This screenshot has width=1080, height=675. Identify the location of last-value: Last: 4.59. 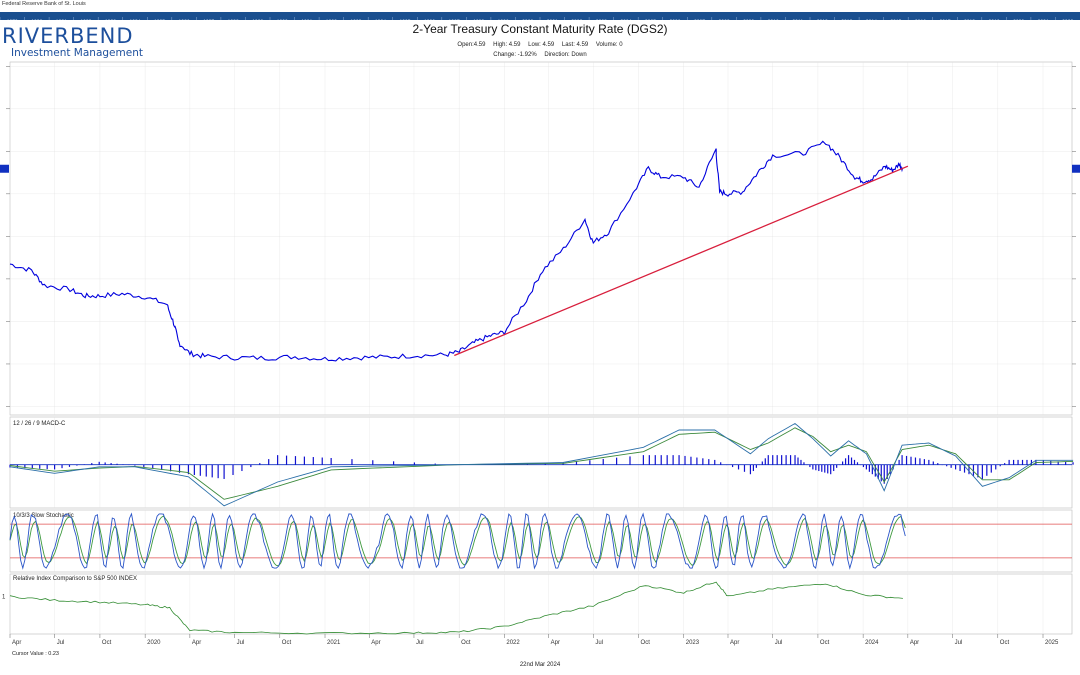
(575, 45).